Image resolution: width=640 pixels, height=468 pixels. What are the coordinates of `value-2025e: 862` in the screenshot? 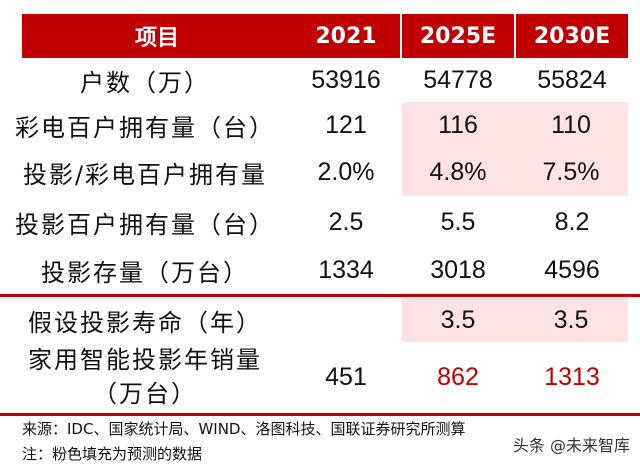 It's located at (458, 376).